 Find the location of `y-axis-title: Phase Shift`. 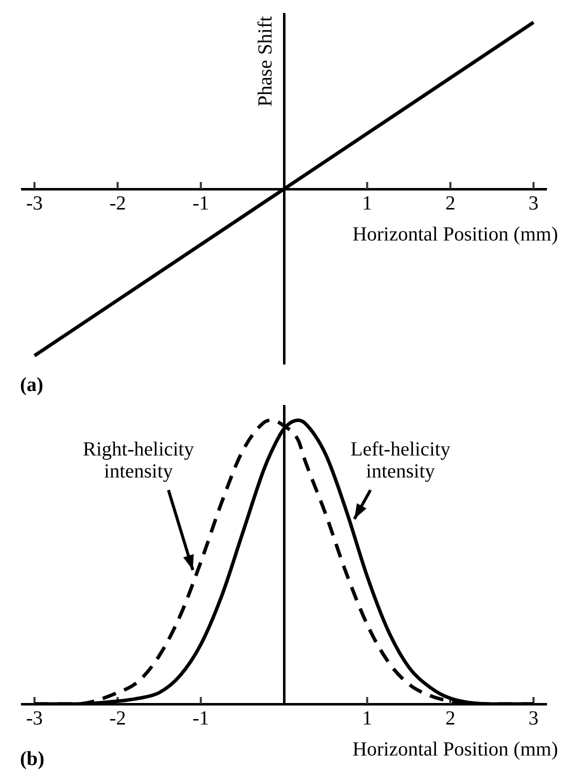

y-axis-title: Phase Shift is located at coordinates (265, 61).